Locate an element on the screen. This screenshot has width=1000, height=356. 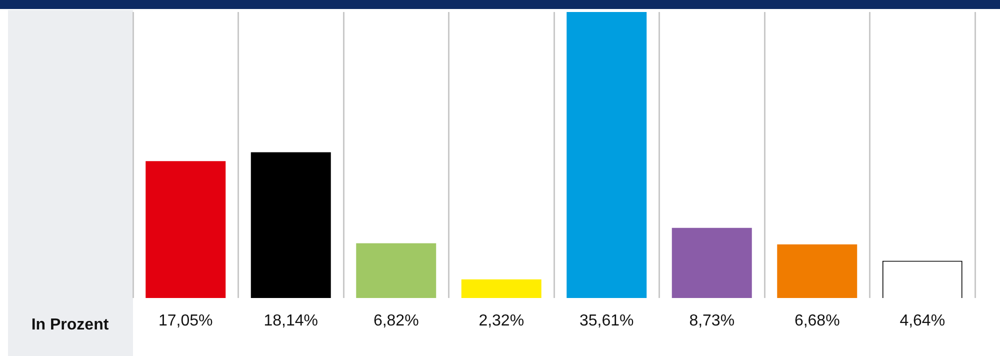
data-label: 2,32% is located at coordinates (501, 321).